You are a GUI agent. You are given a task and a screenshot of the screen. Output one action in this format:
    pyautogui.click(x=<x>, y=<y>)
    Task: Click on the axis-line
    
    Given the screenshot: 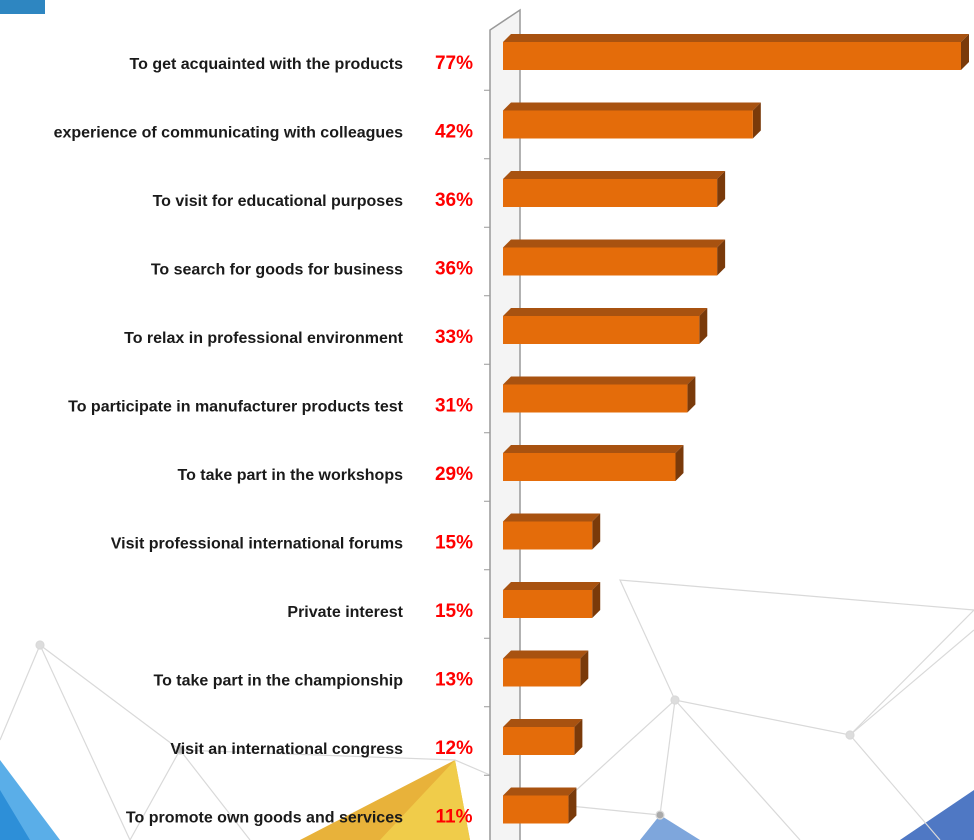 What is the action you would take?
    pyautogui.click(x=505, y=424)
    